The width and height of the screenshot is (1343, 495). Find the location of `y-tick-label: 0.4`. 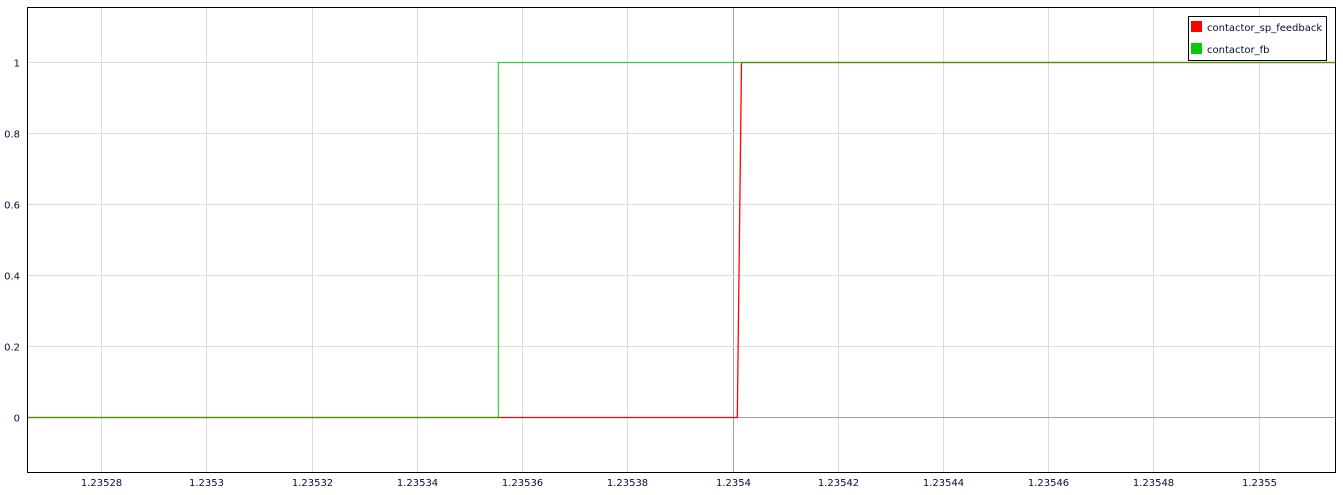

y-tick-label: 0.4 is located at coordinates (12, 277).